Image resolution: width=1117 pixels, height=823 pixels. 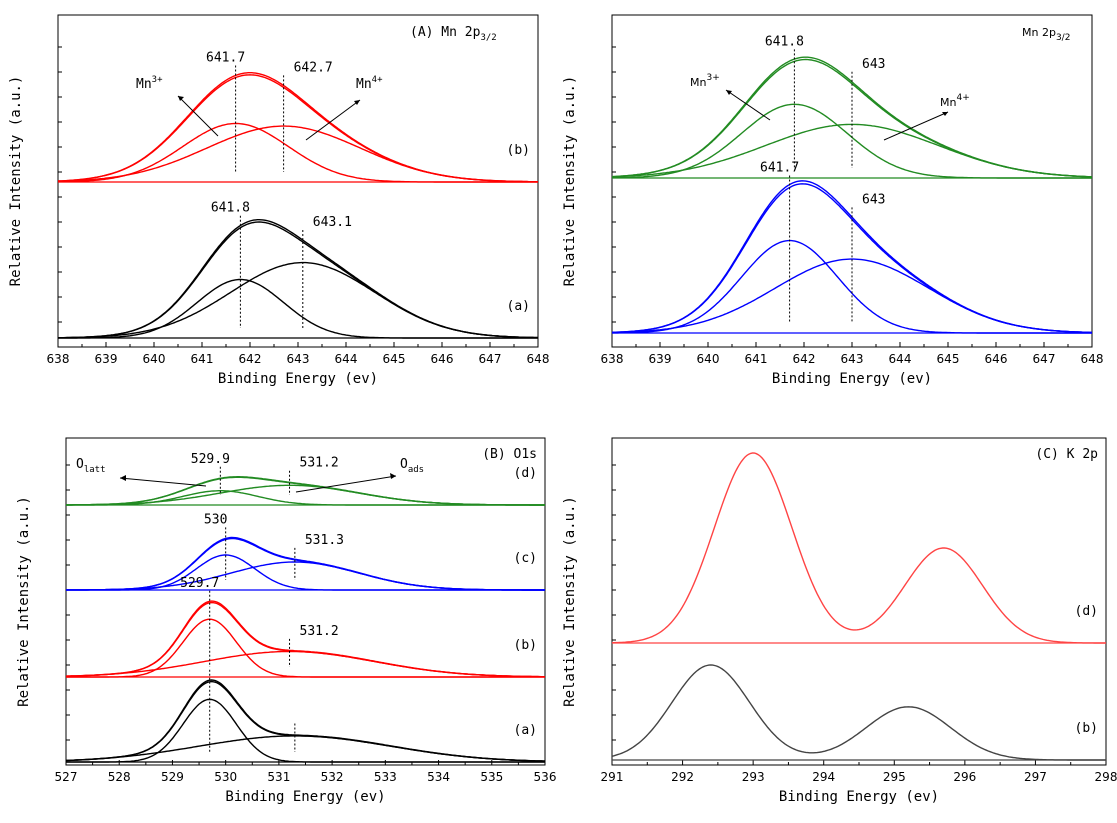 What do you see at coordinates (859, 548) in the screenshot?
I see `series-trace: (d)` at bounding box center [859, 548].